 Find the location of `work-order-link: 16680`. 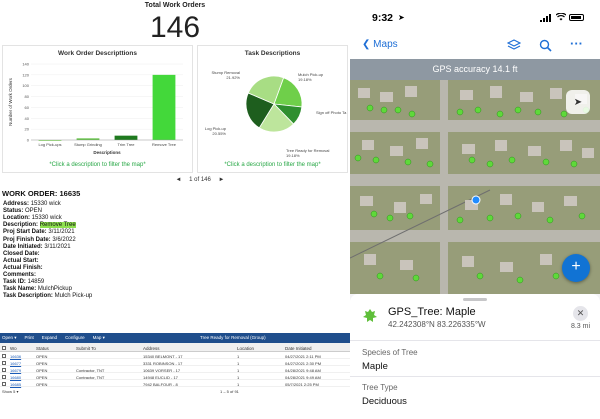

work-order-link: 16680 is located at coordinates (16, 377).